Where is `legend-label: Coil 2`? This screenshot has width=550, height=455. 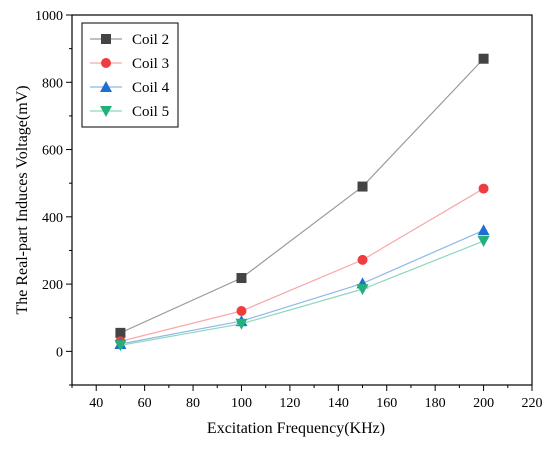
legend-label: Coil 2 is located at coordinates (150, 40).